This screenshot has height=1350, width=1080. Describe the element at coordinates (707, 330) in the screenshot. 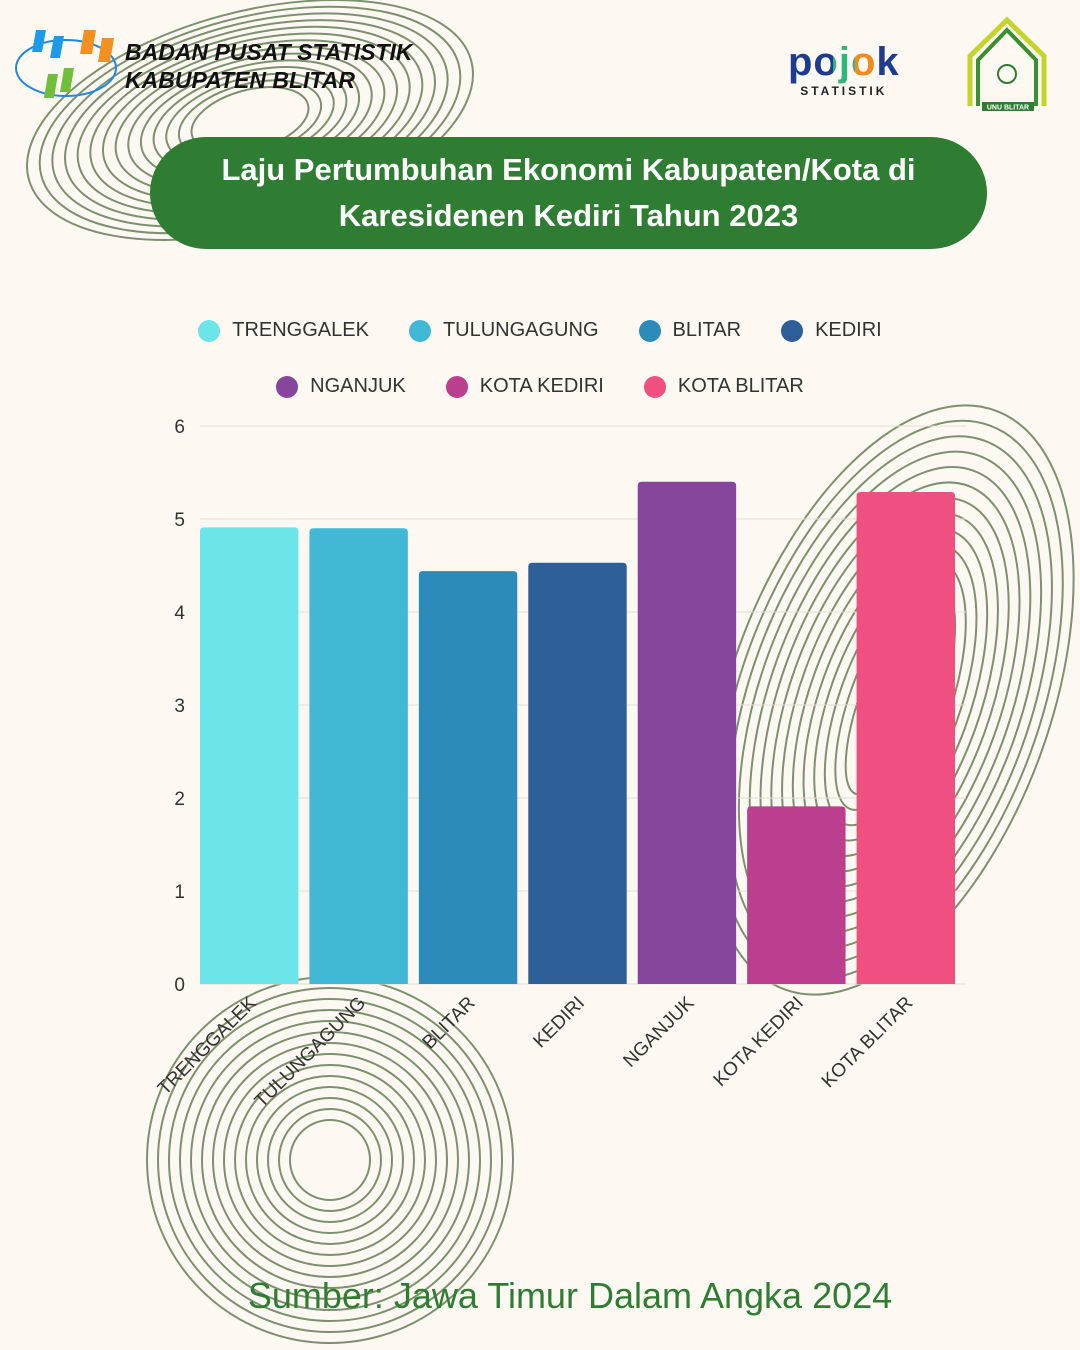

I see `legend-label: BLITAR` at that location.